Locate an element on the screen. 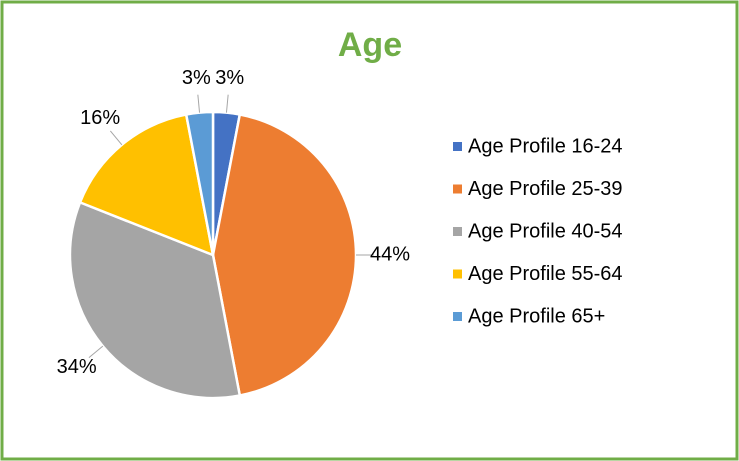  legend-label: Age Profile 25-39 is located at coordinates (545, 189).